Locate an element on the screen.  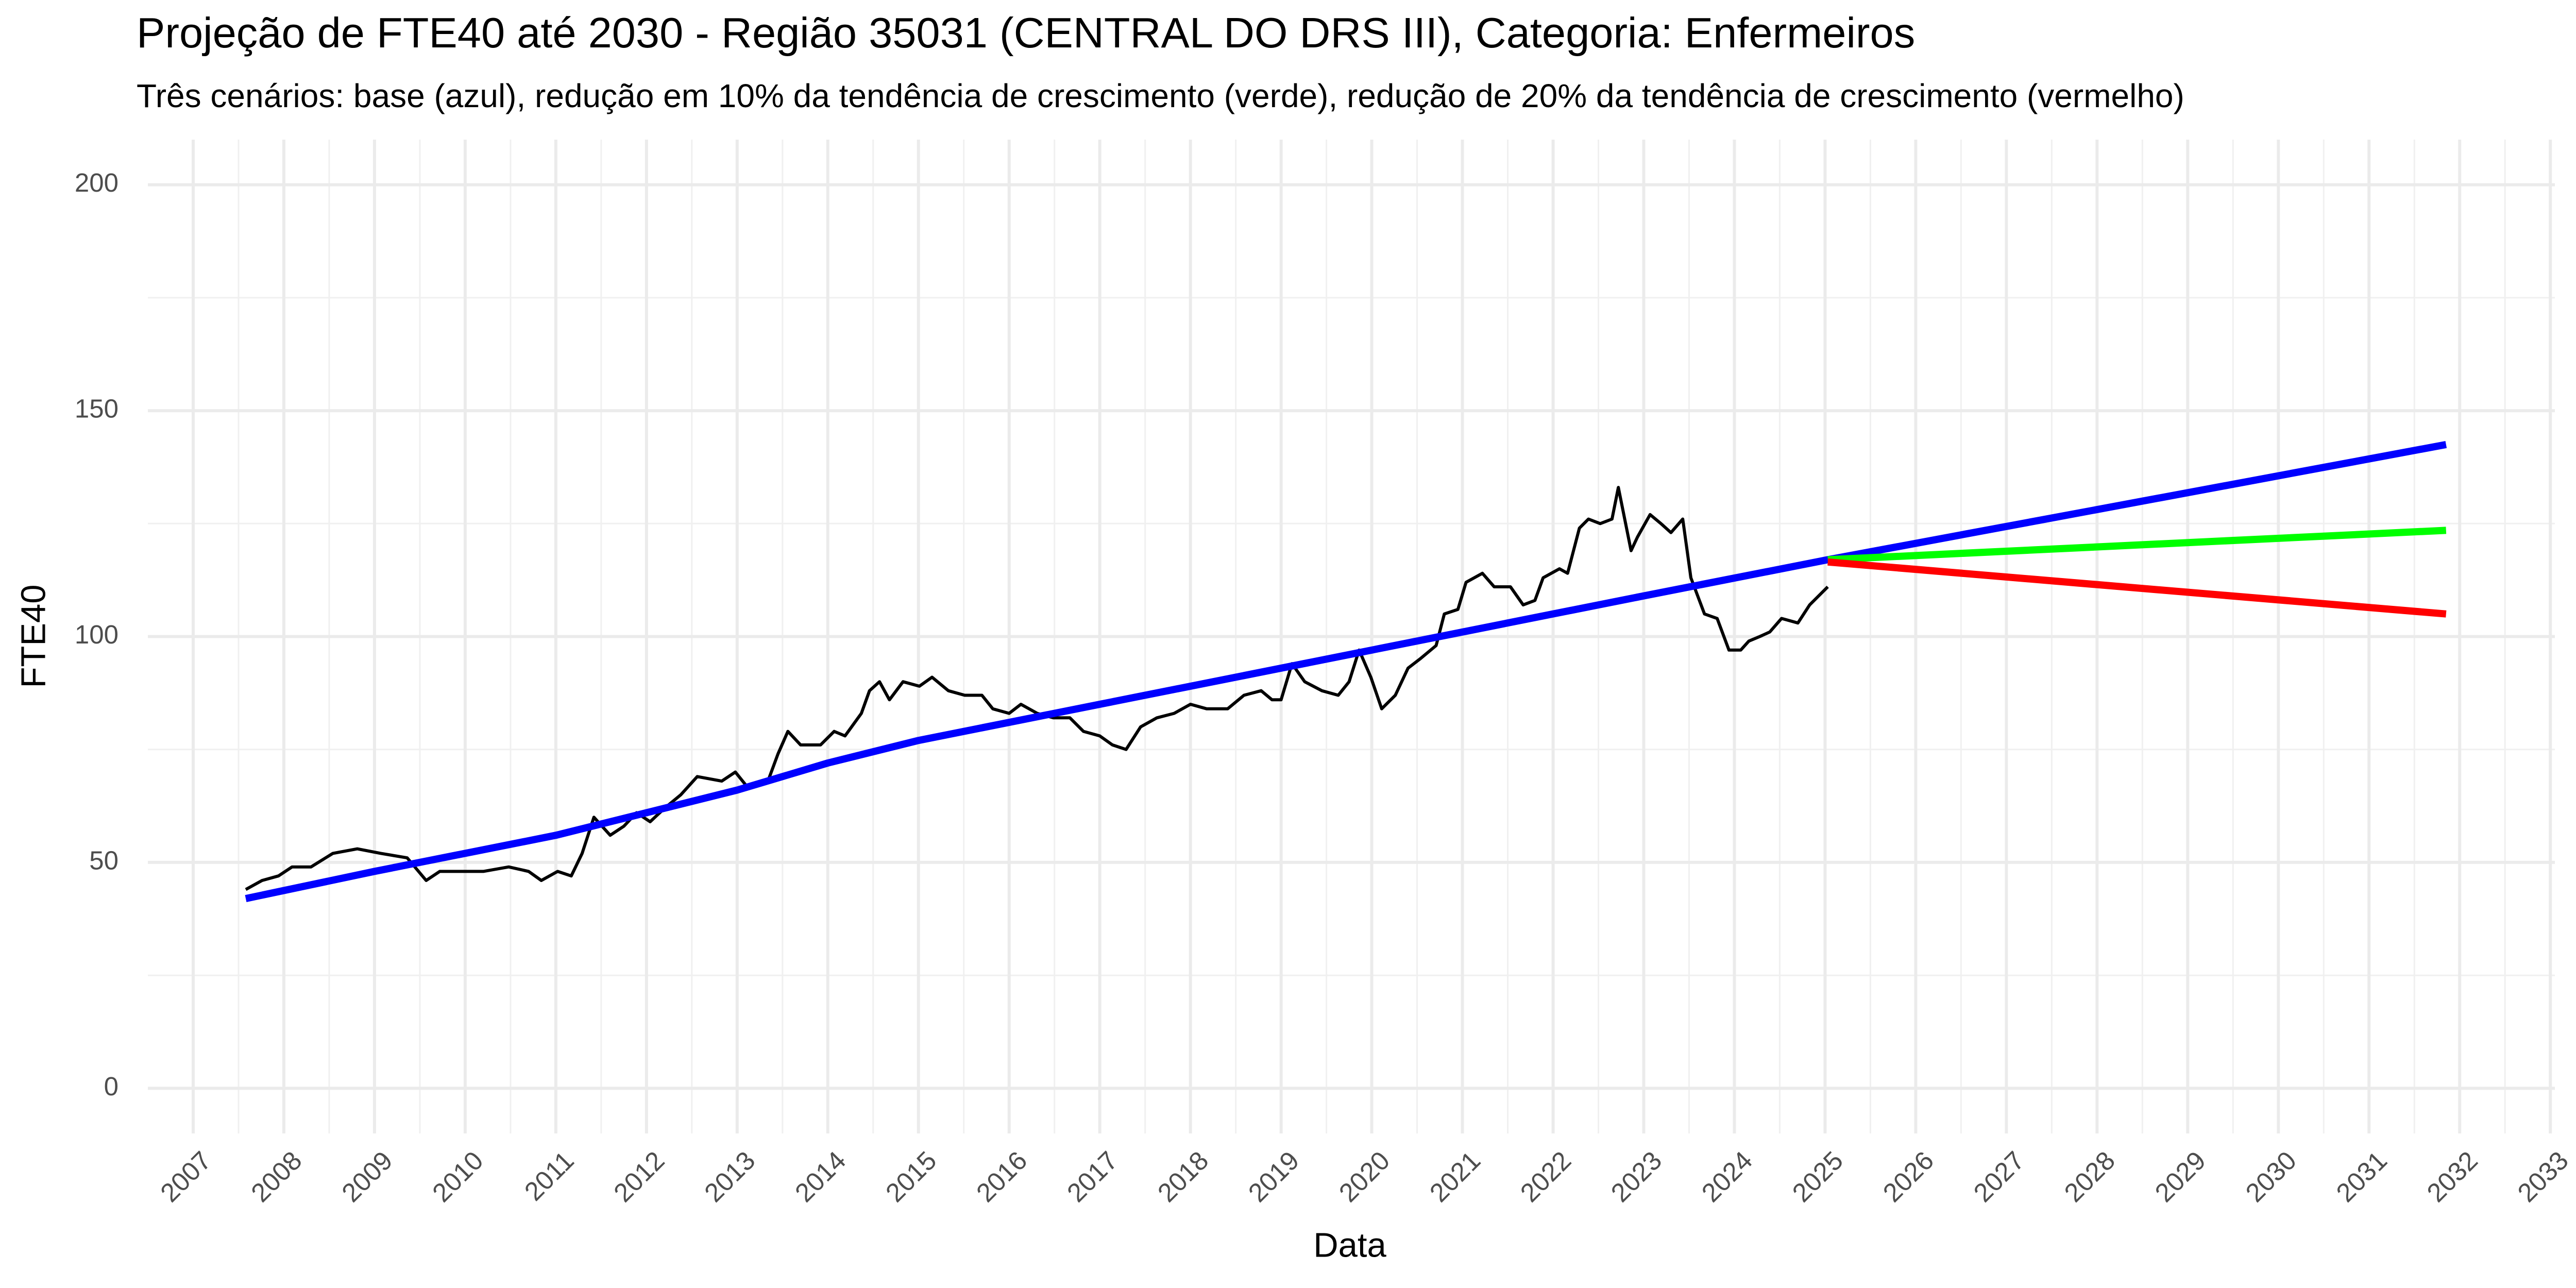
y-axis-title: FTE40 is located at coordinates (33, 636).